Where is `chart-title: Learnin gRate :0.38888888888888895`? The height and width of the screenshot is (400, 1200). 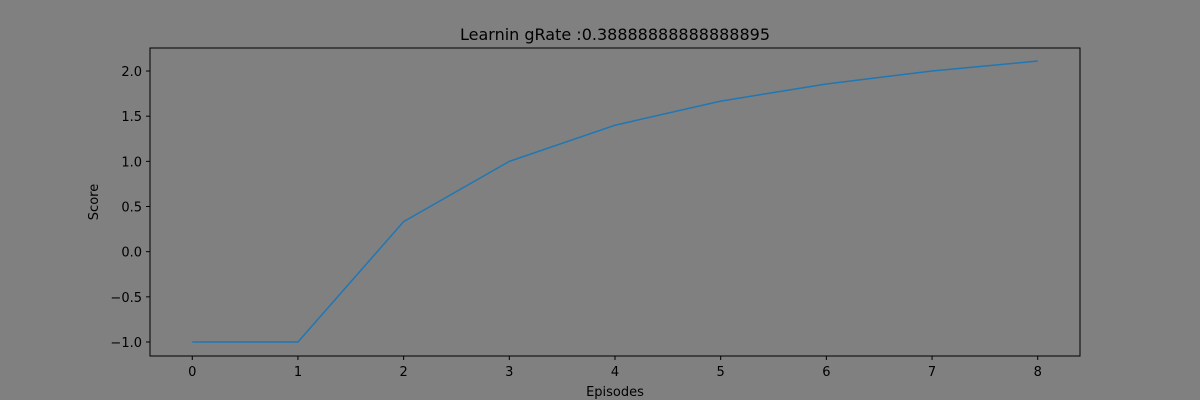 chart-title: Learnin gRate :0.38888888888888895 is located at coordinates (615, 34).